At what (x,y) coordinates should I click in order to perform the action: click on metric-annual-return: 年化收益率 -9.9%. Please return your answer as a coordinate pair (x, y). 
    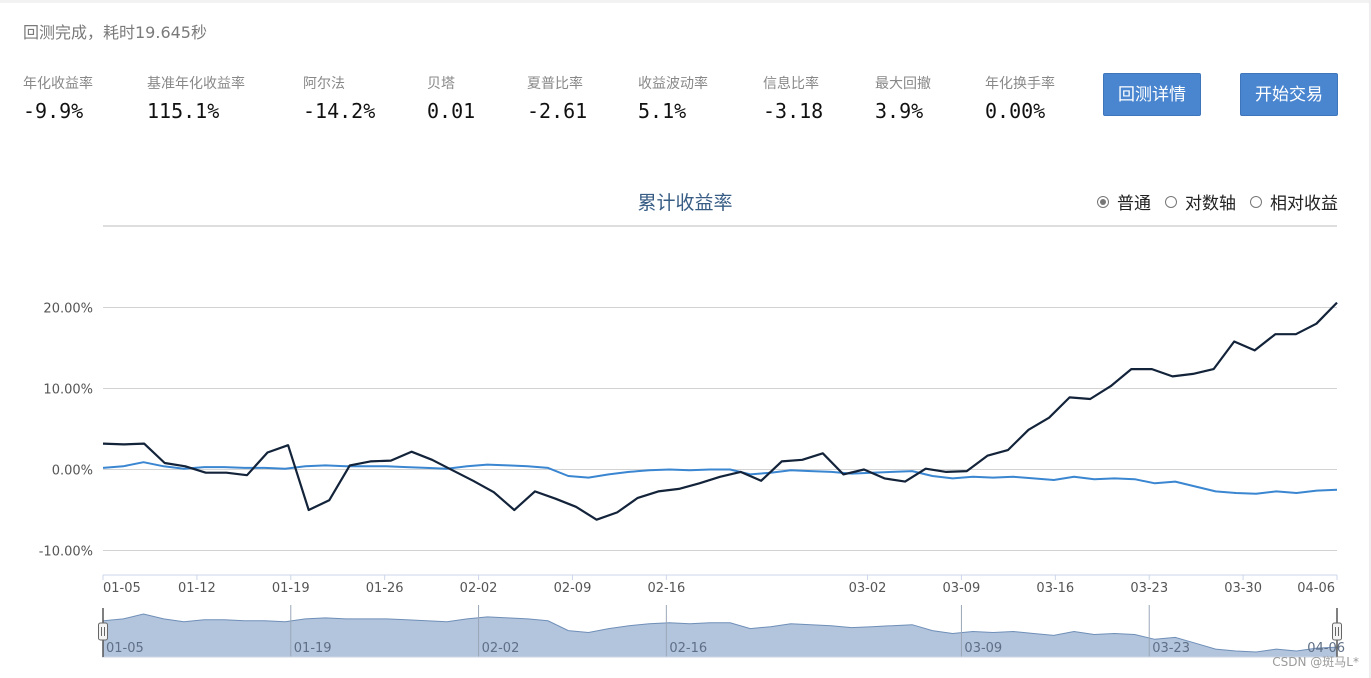
    Looking at the image, I should click on (58, 98).